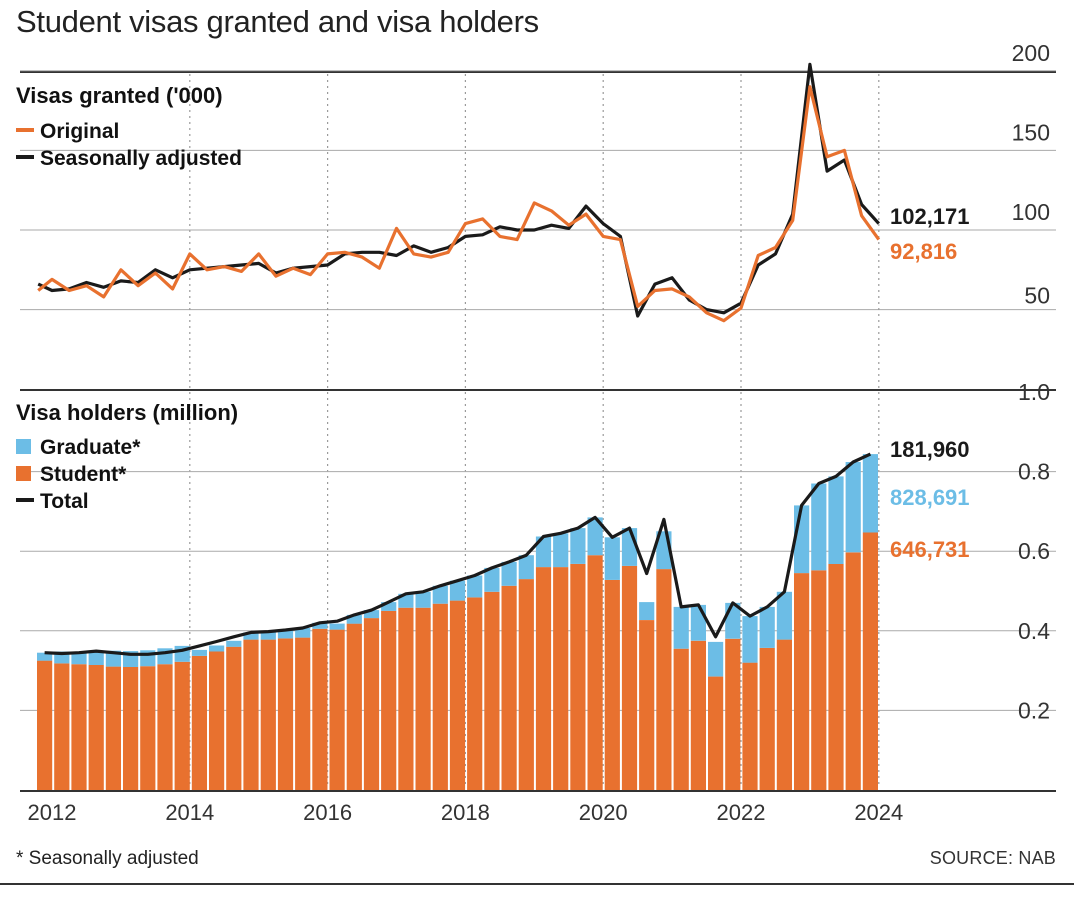 Image resolution: width=1080 pixels, height=902 pixels. Describe the element at coordinates (465, 812) in the screenshot. I see `x-tick-label: 2018` at that location.